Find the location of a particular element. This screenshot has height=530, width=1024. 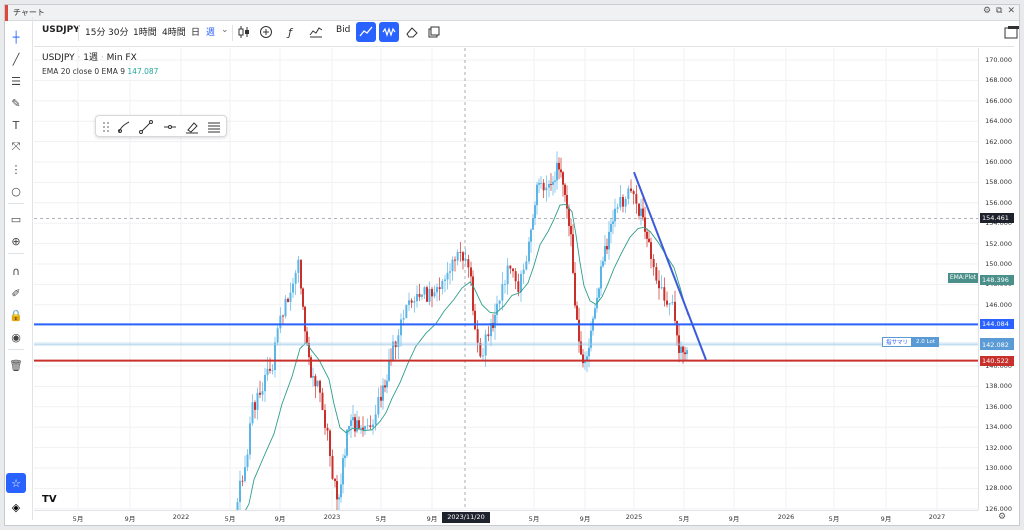

interval-30m: 30分 is located at coordinates (118, 33).